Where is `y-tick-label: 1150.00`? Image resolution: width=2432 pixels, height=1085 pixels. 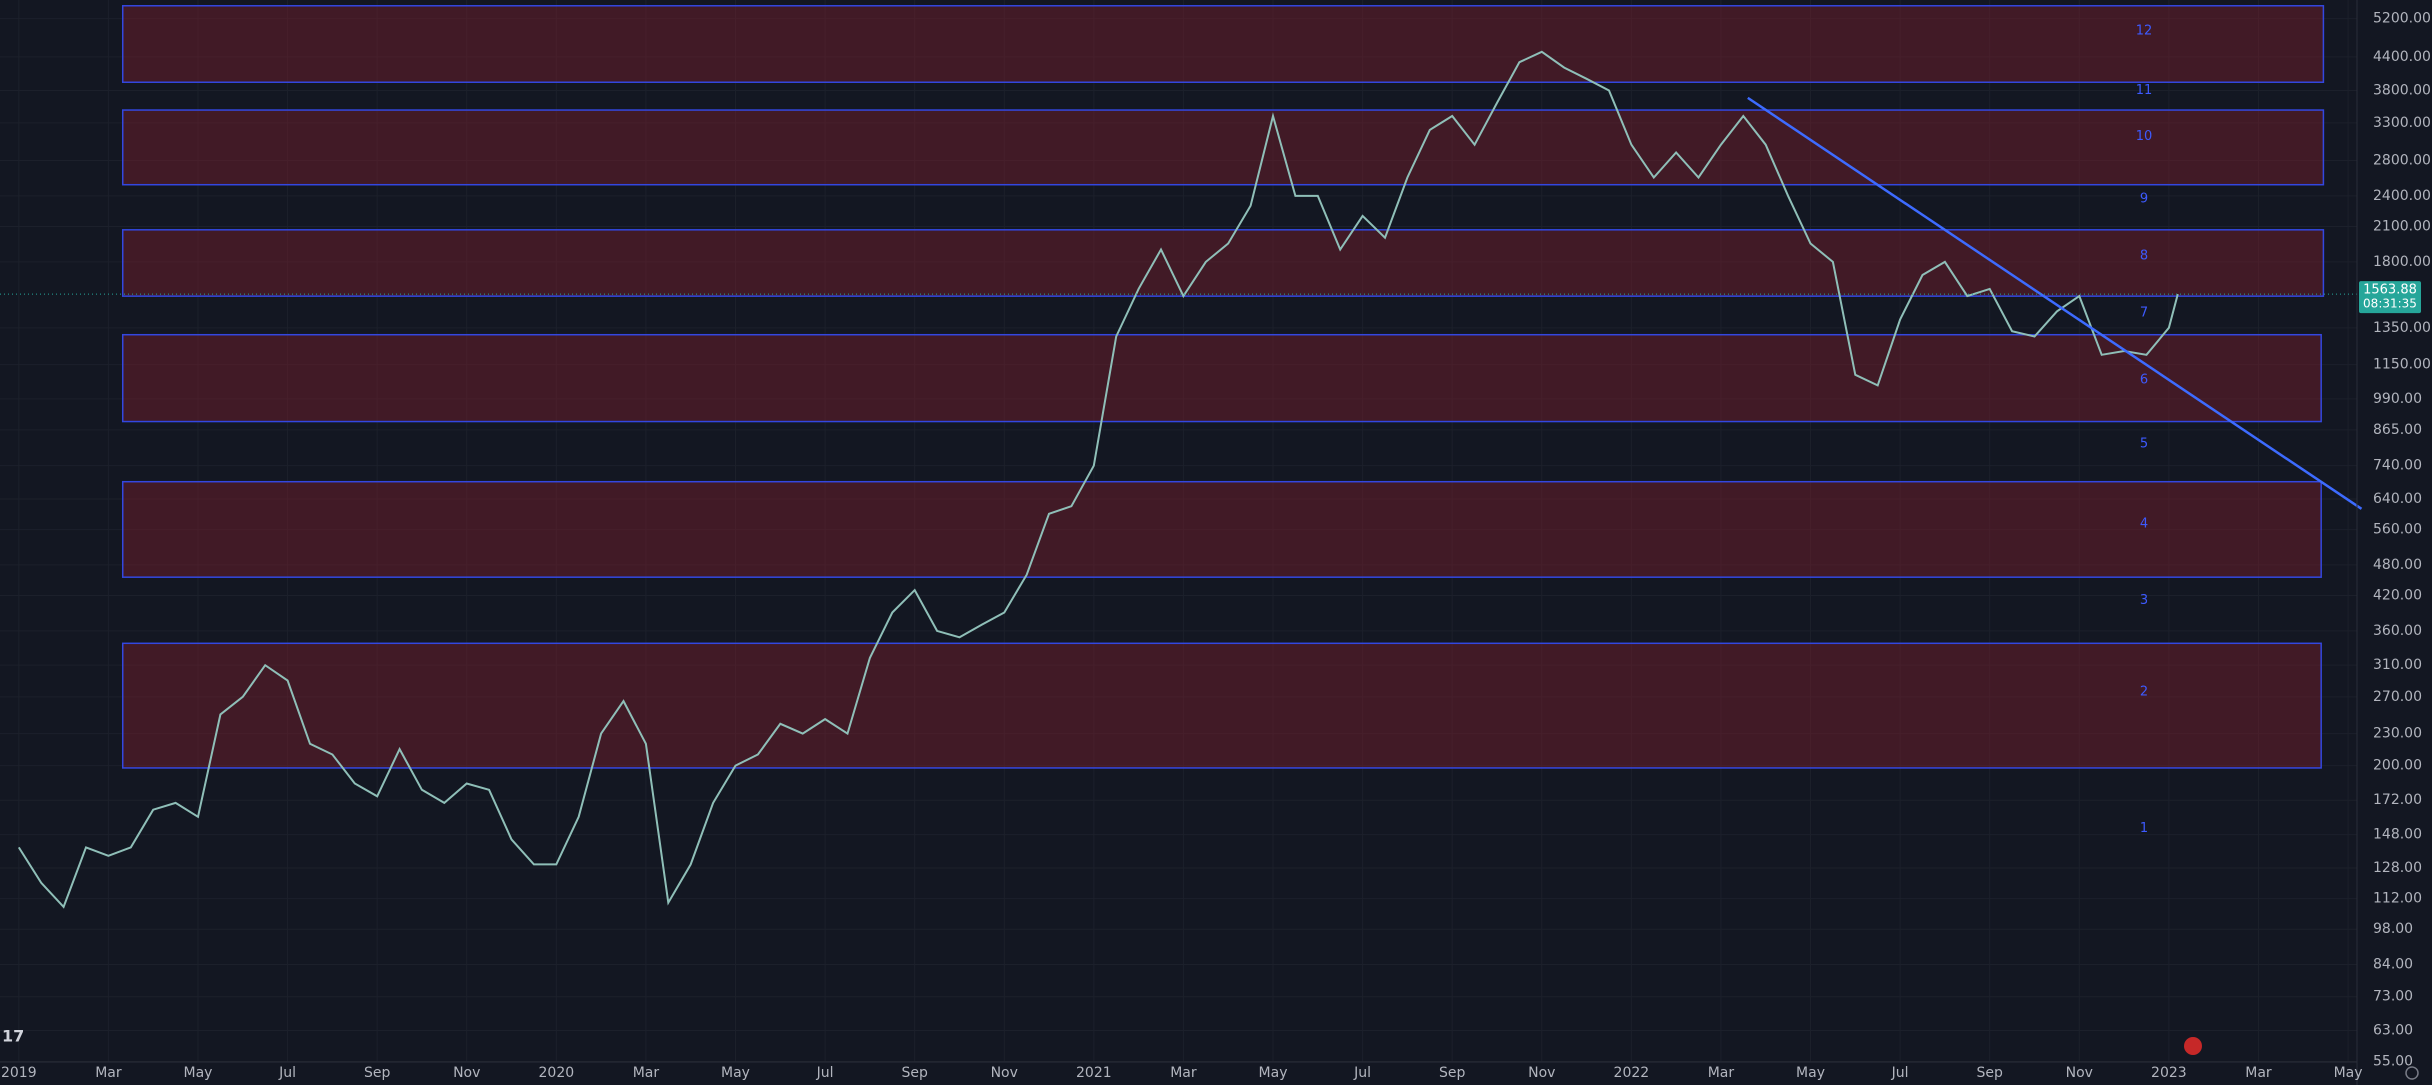
y-tick-label: 1150.00 is located at coordinates (2402, 365).